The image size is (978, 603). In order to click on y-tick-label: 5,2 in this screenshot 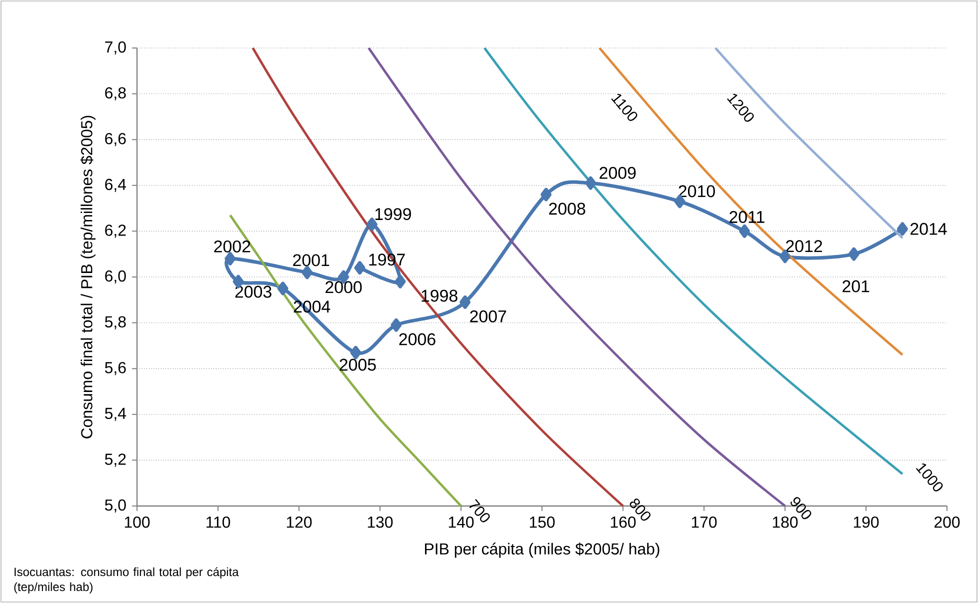, I will do `click(115, 460)`.